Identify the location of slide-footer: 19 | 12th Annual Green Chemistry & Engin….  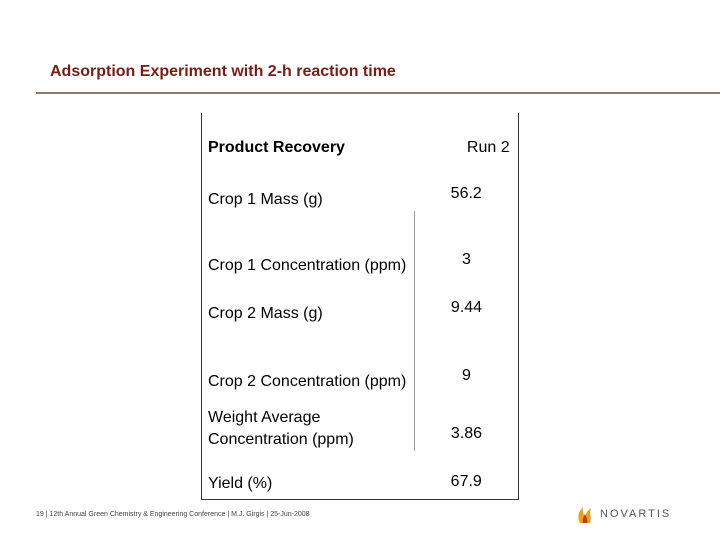
(173, 514).